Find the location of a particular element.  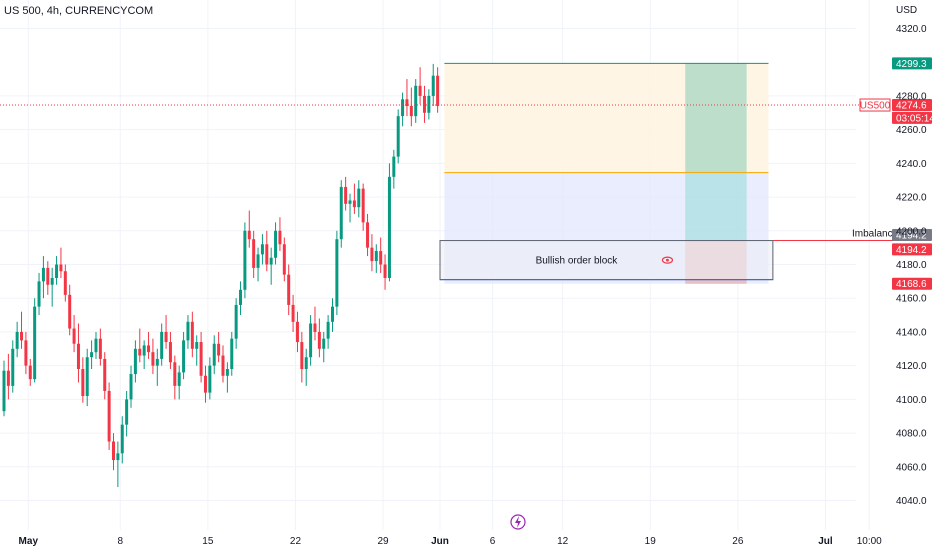

y-tick-label: 4320.0 is located at coordinates (911, 29).